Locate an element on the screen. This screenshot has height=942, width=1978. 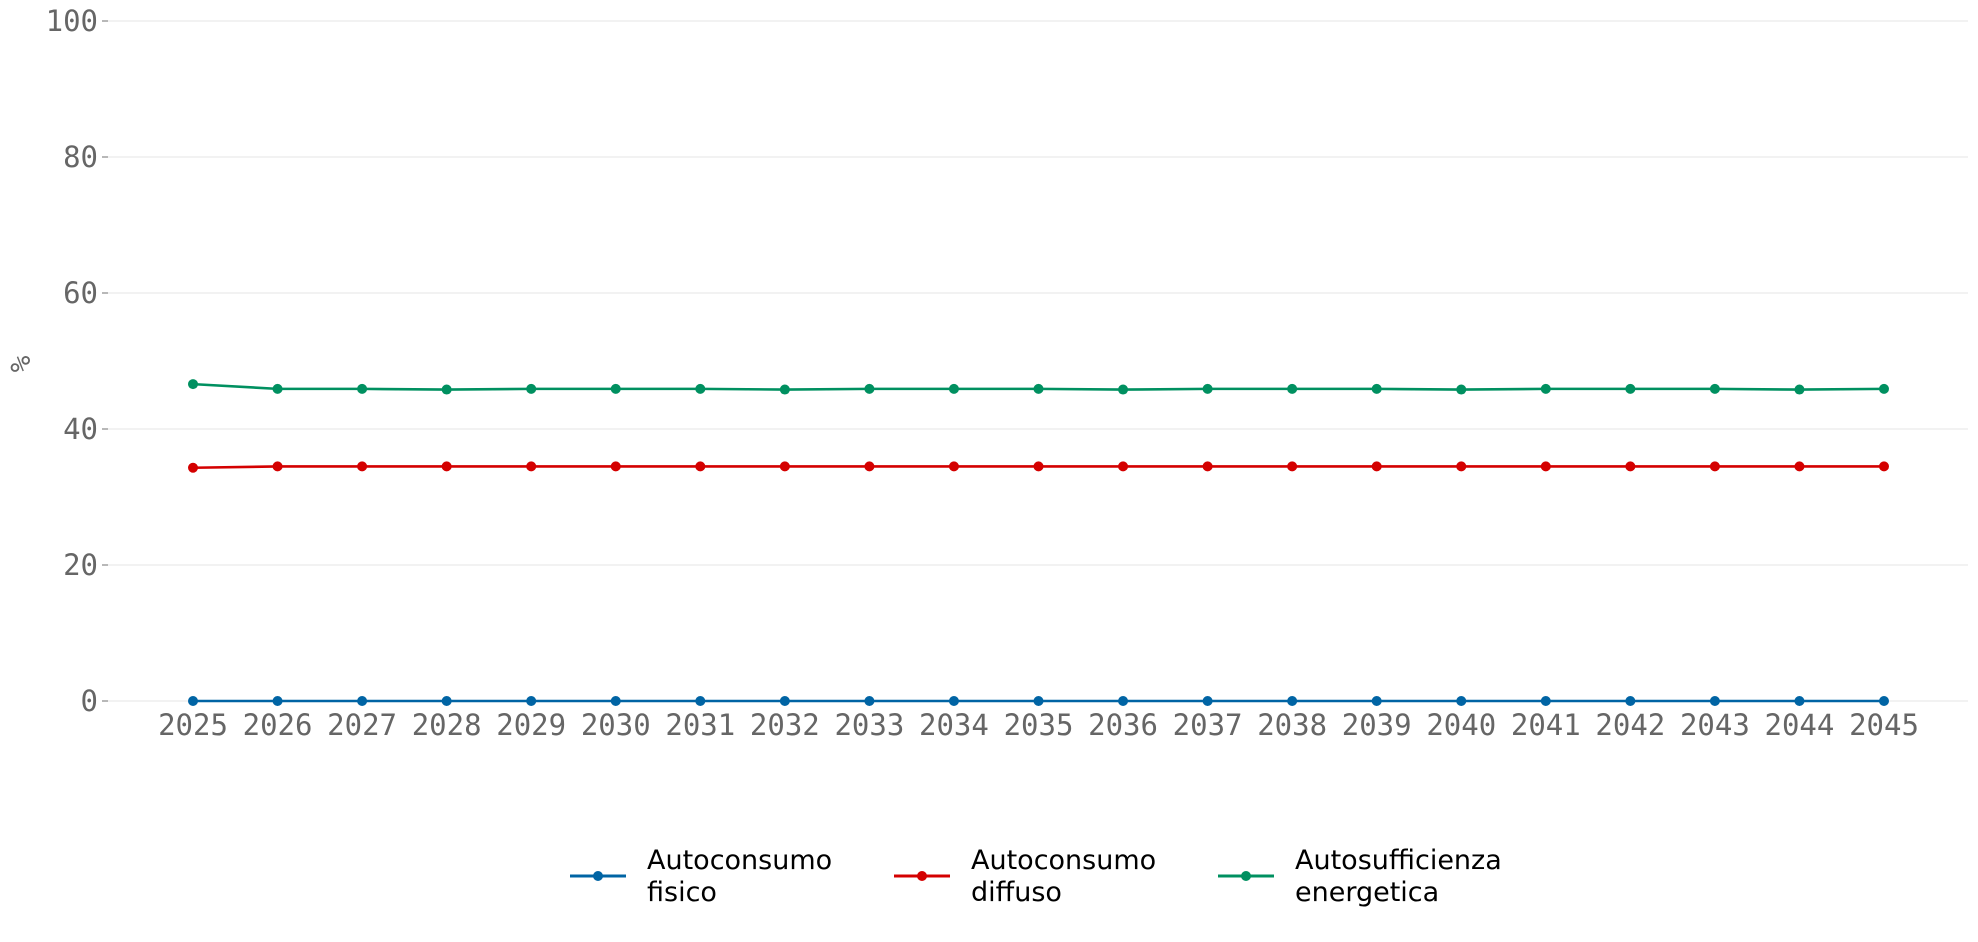
legend-item: Autoconsumo fisico is located at coordinates (701, 876).